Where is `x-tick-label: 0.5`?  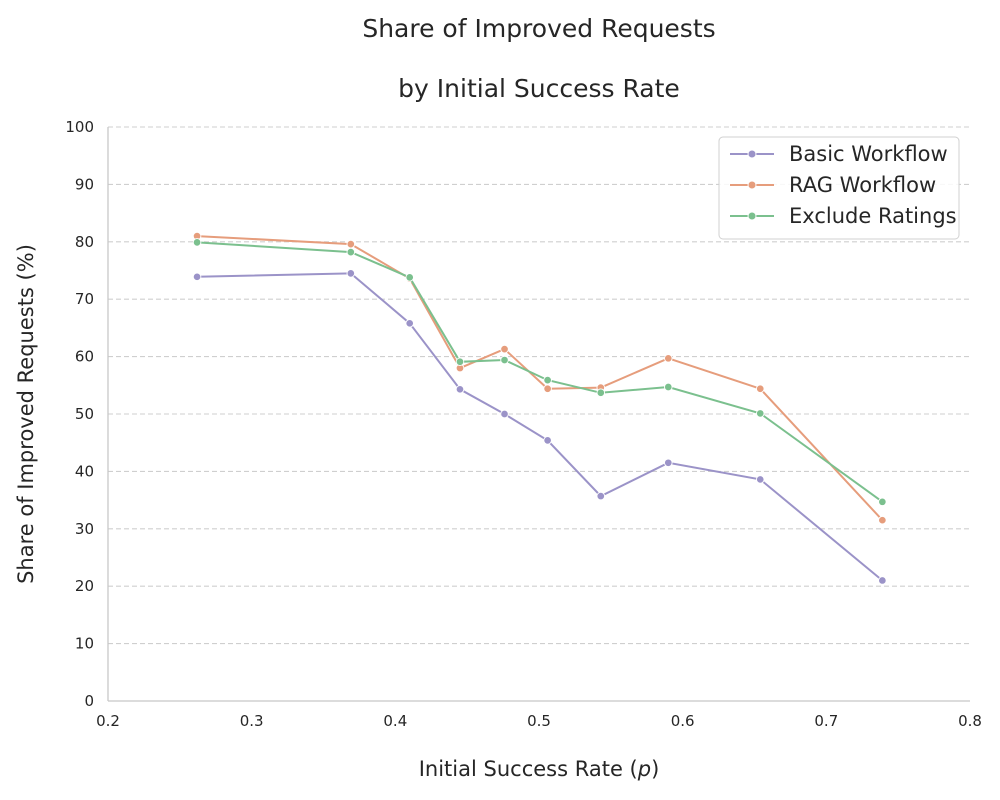
x-tick-label: 0.5 is located at coordinates (539, 721).